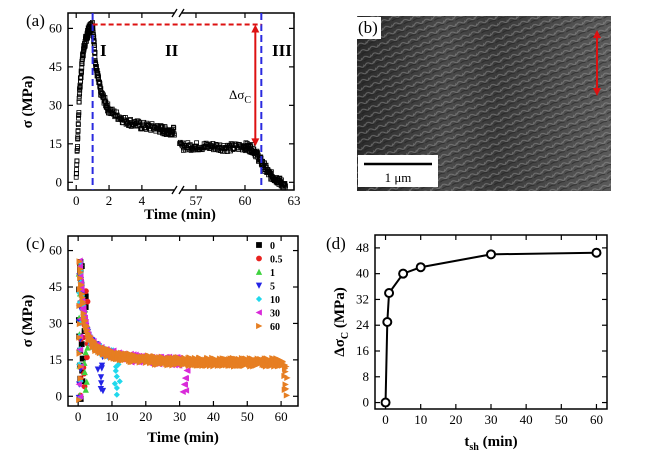 The height and width of the screenshot is (462, 669). What do you see at coordinates (366, 376) in the screenshot?
I see `y-tick-label: 8` at bounding box center [366, 376].